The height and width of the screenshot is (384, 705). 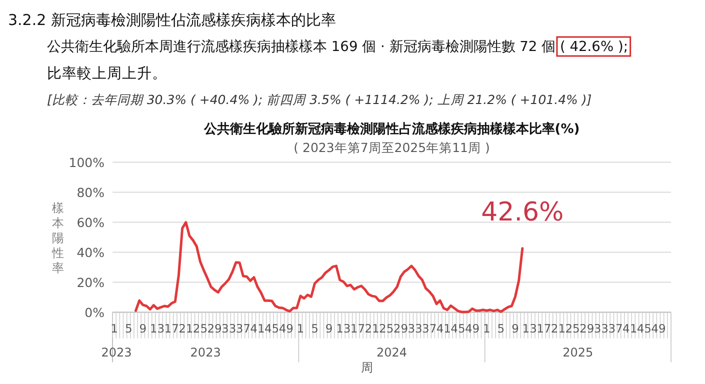 I want to click on y-tick-label: 60%, so click(x=90, y=222).